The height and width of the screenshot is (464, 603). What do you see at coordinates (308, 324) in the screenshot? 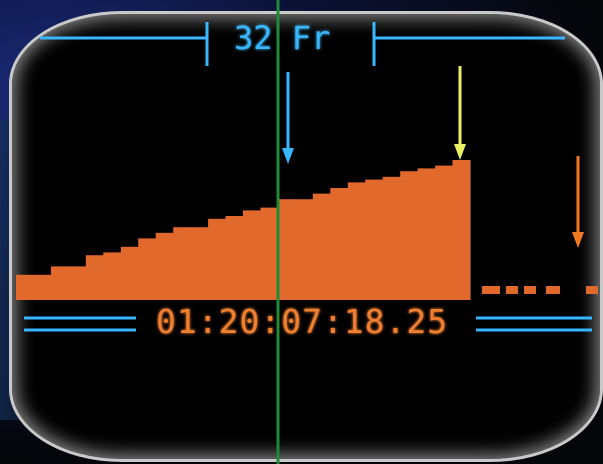
I see `bottom-guide` at bounding box center [308, 324].